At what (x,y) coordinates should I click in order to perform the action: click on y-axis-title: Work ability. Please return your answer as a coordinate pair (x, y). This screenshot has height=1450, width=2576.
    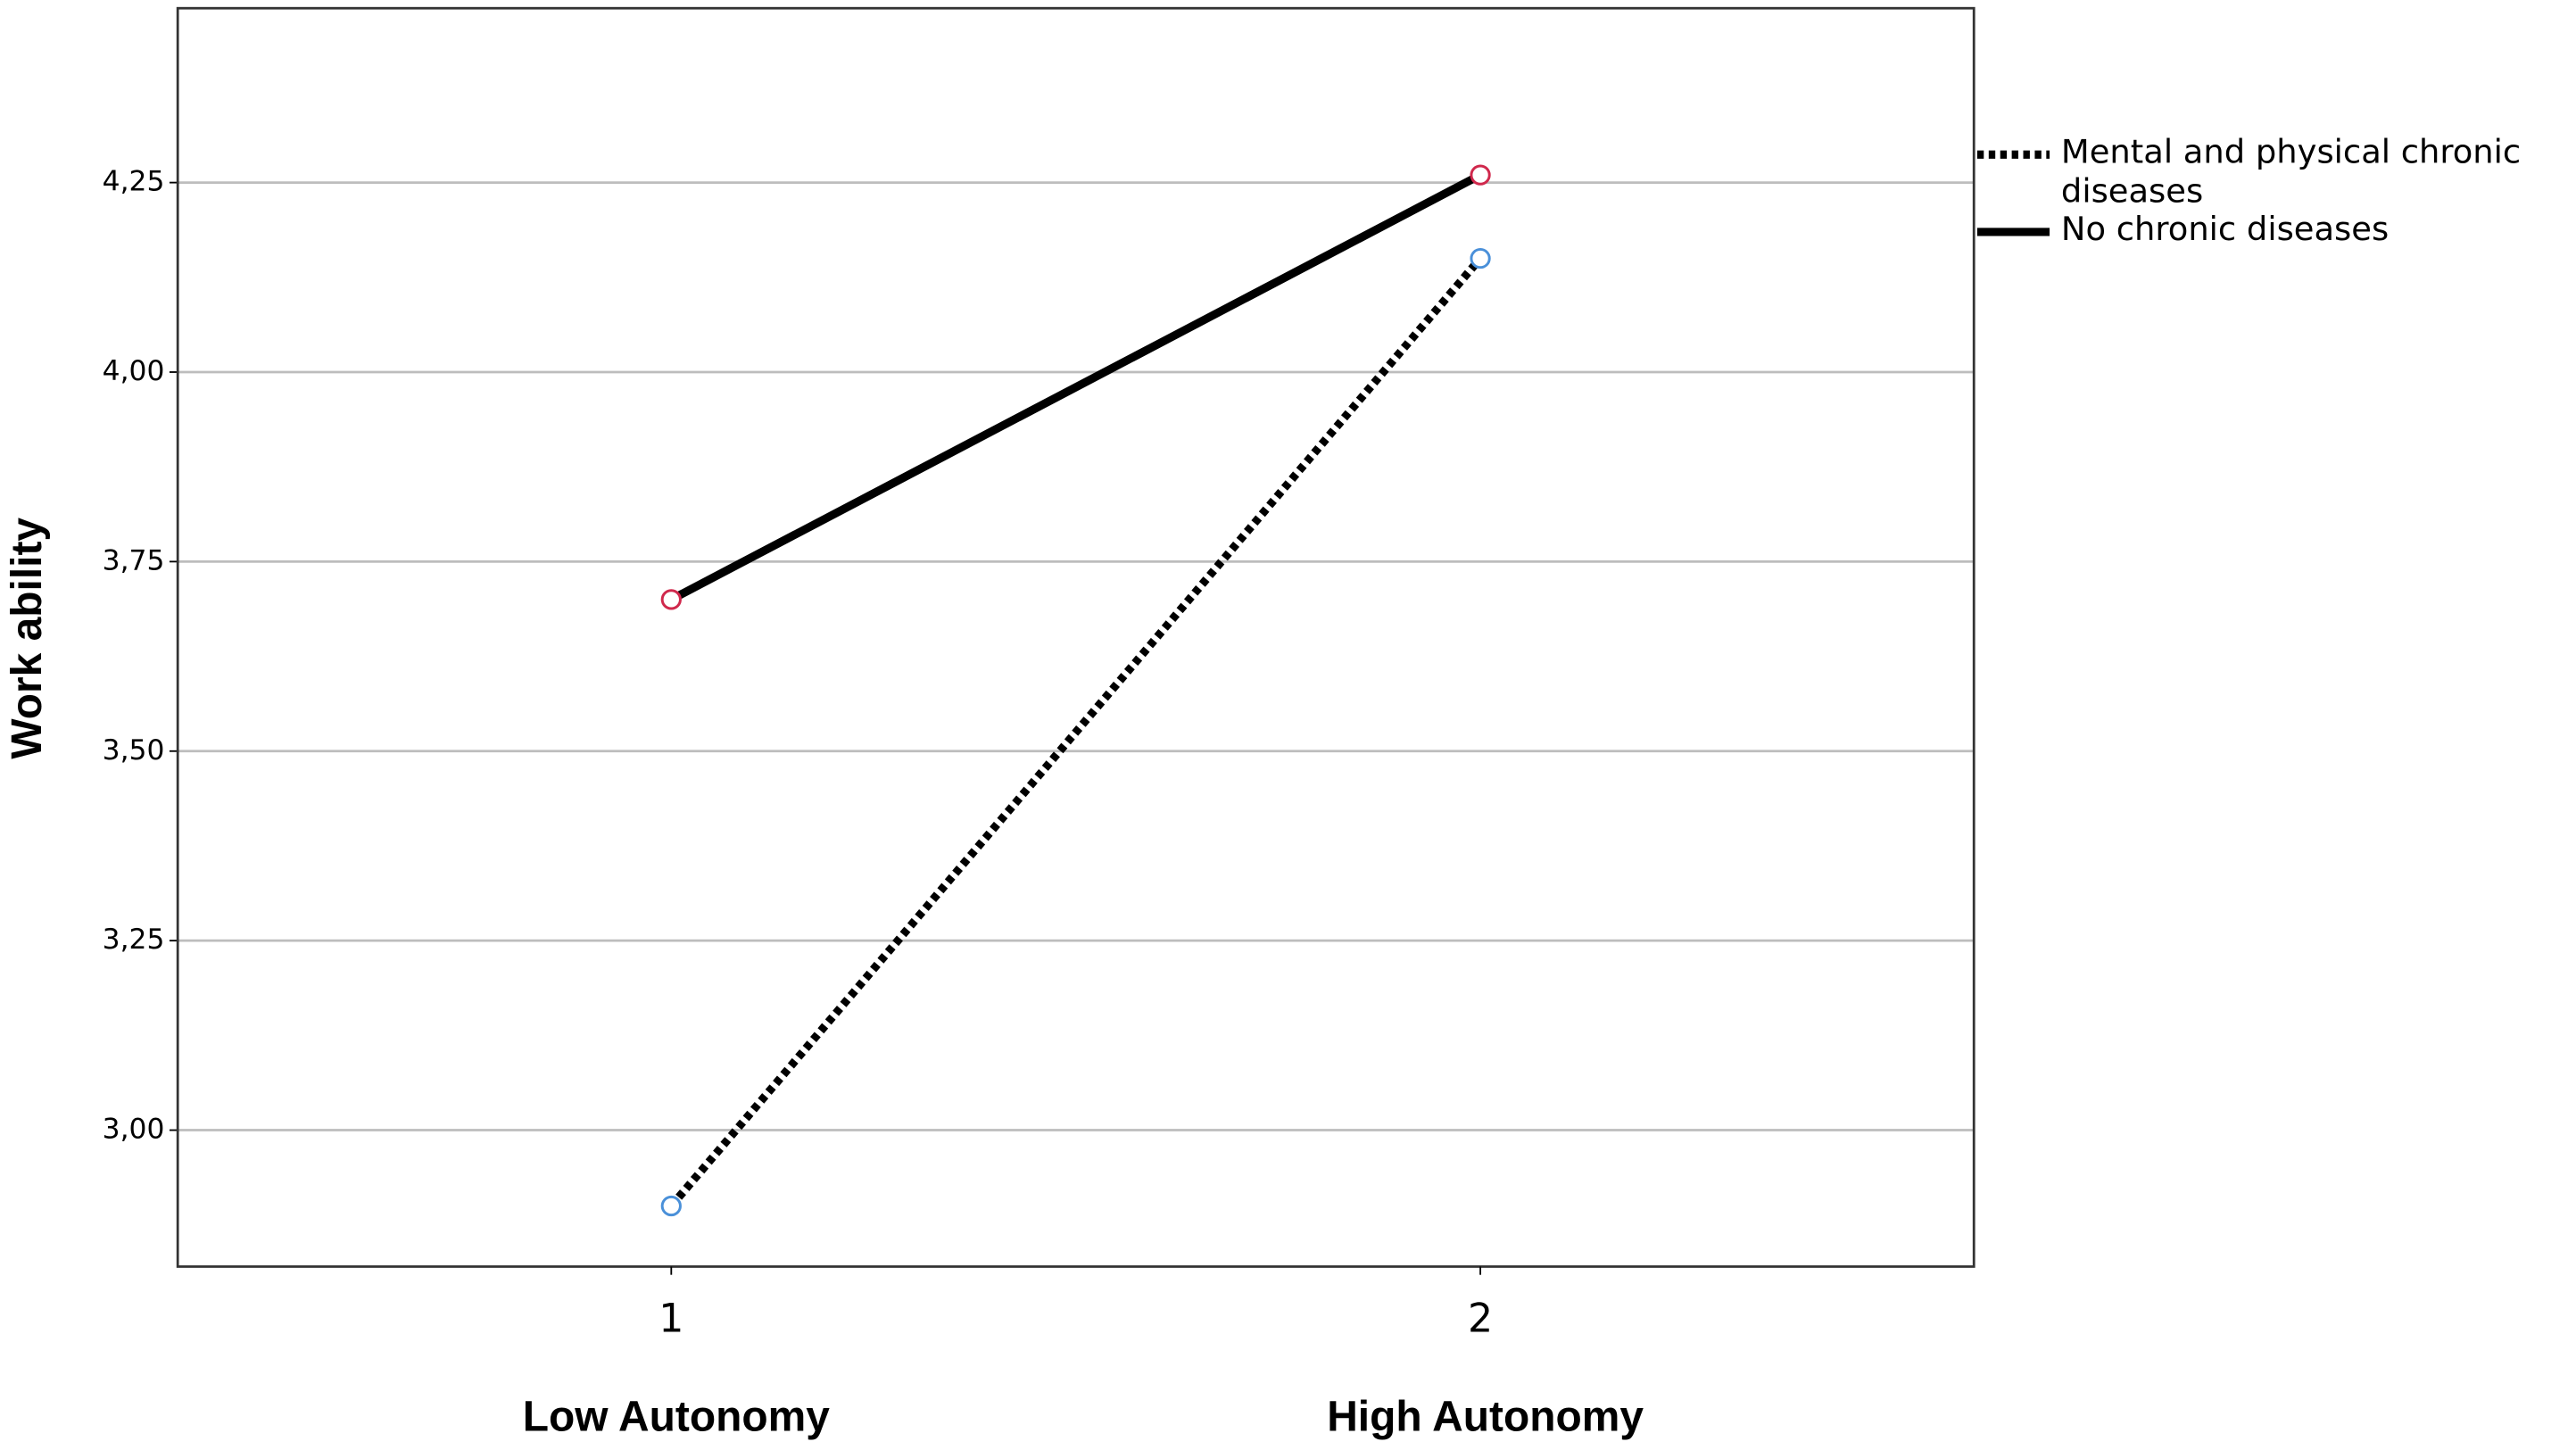
    Looking at the image, I should click on (27, 638).